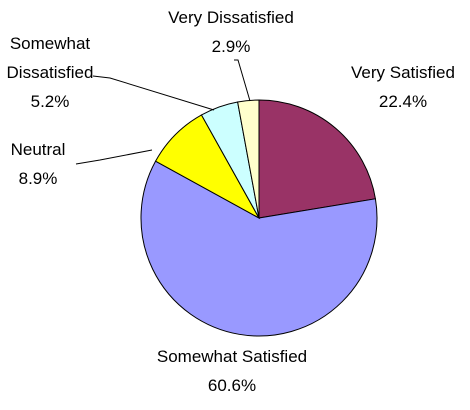 This screenshot has height=410, width=470. Describe the element at coordinates (50, 58) in the screenshot. I see `category-label: Somewhat Dissatisfied` at that location.